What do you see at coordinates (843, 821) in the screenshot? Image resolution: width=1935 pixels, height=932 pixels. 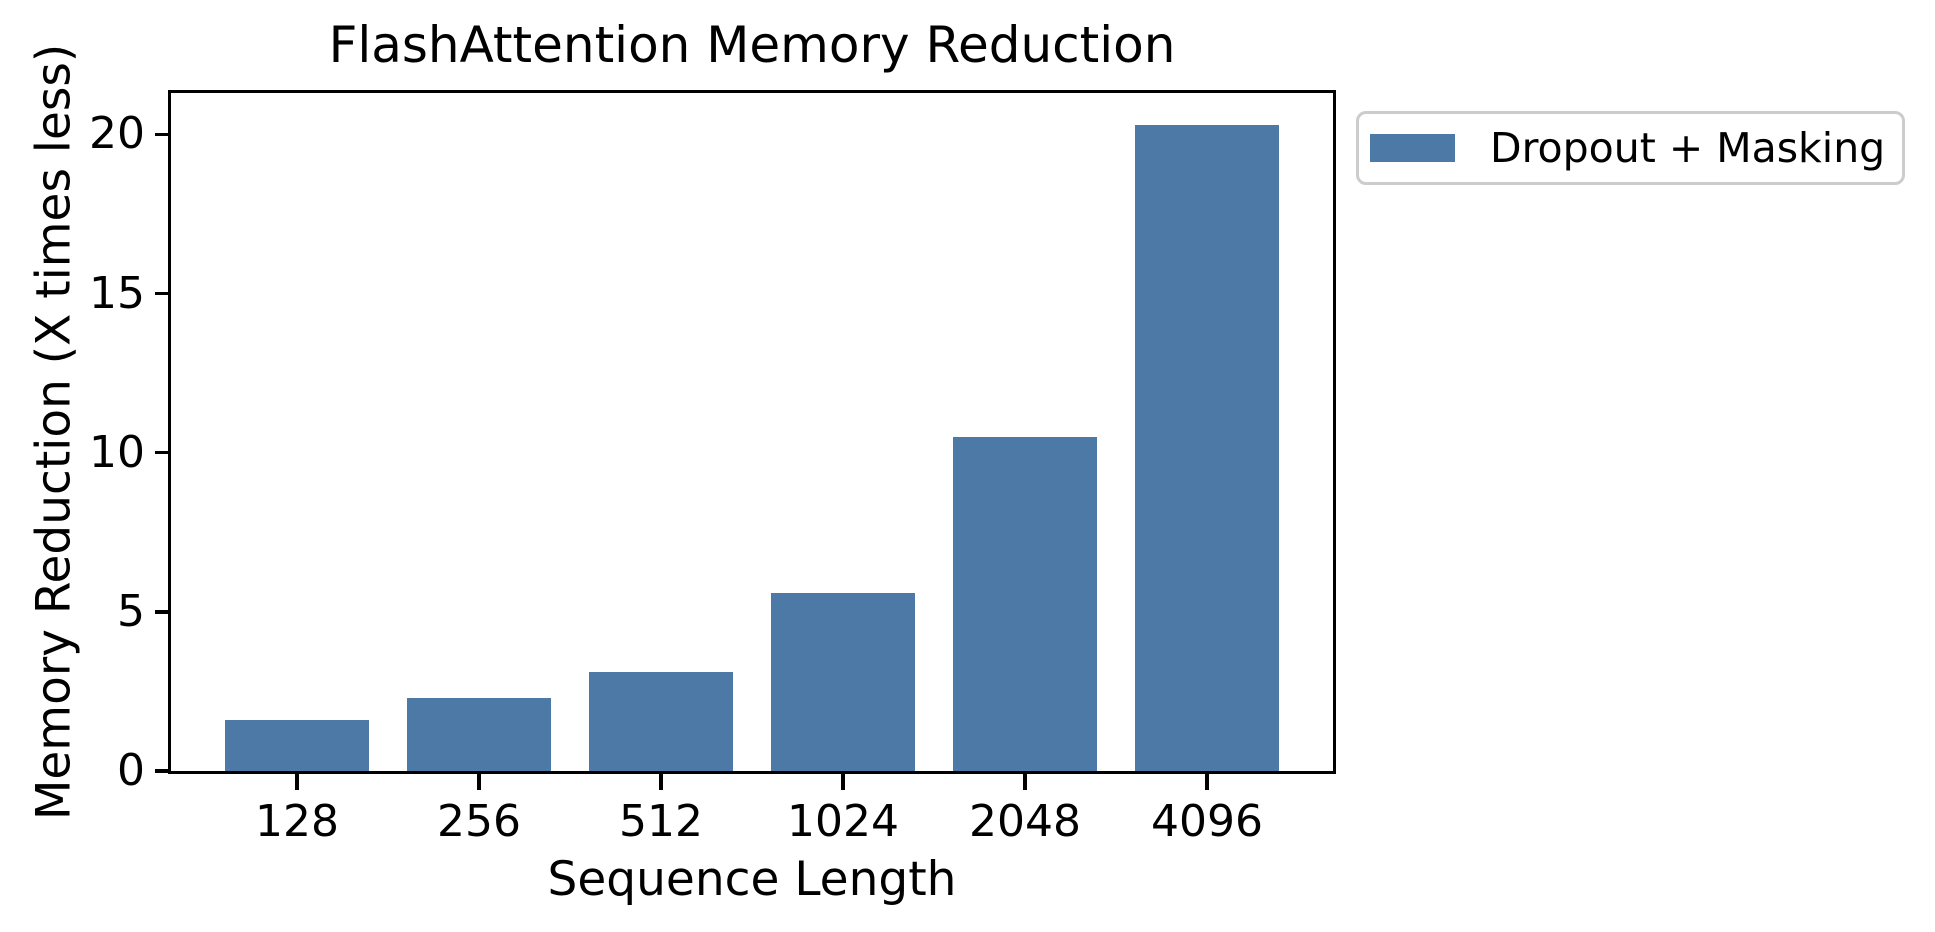 I see `x-tick-label-1024: 1024` at bounding box center [843, 821].